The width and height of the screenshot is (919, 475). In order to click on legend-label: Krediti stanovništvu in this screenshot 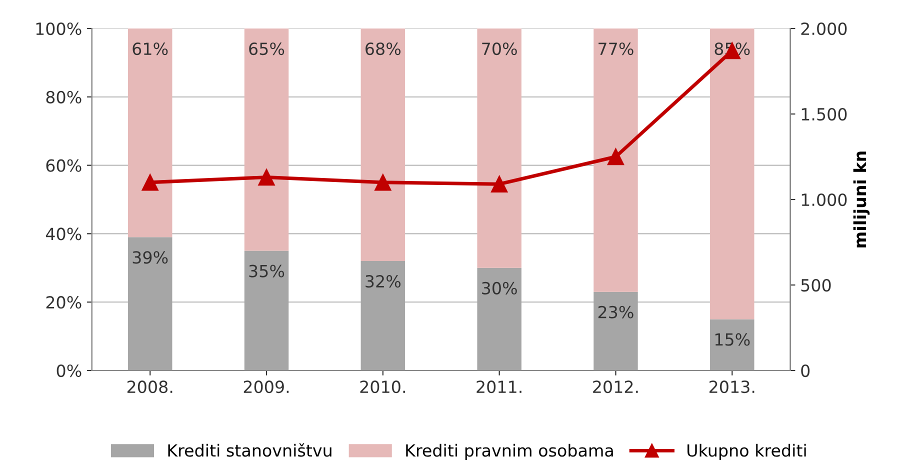, I will do `click(250, 450)`.